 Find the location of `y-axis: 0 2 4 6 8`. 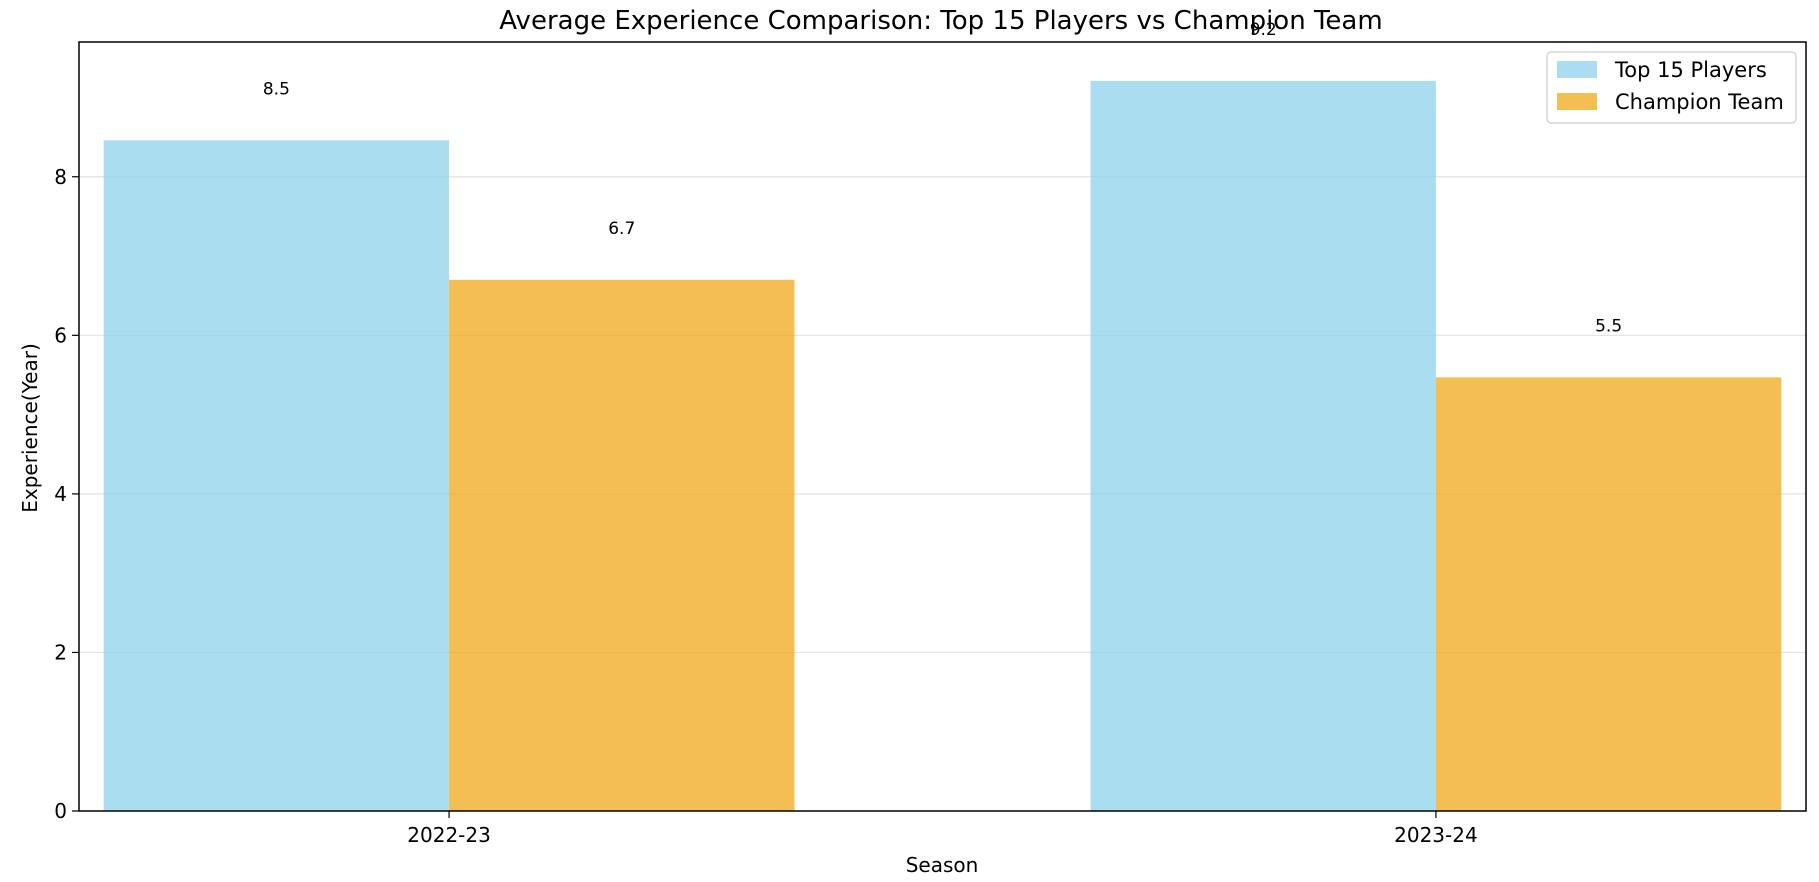

y-axis: 0 2 4 6 8 is located at coordinates (66, 494).